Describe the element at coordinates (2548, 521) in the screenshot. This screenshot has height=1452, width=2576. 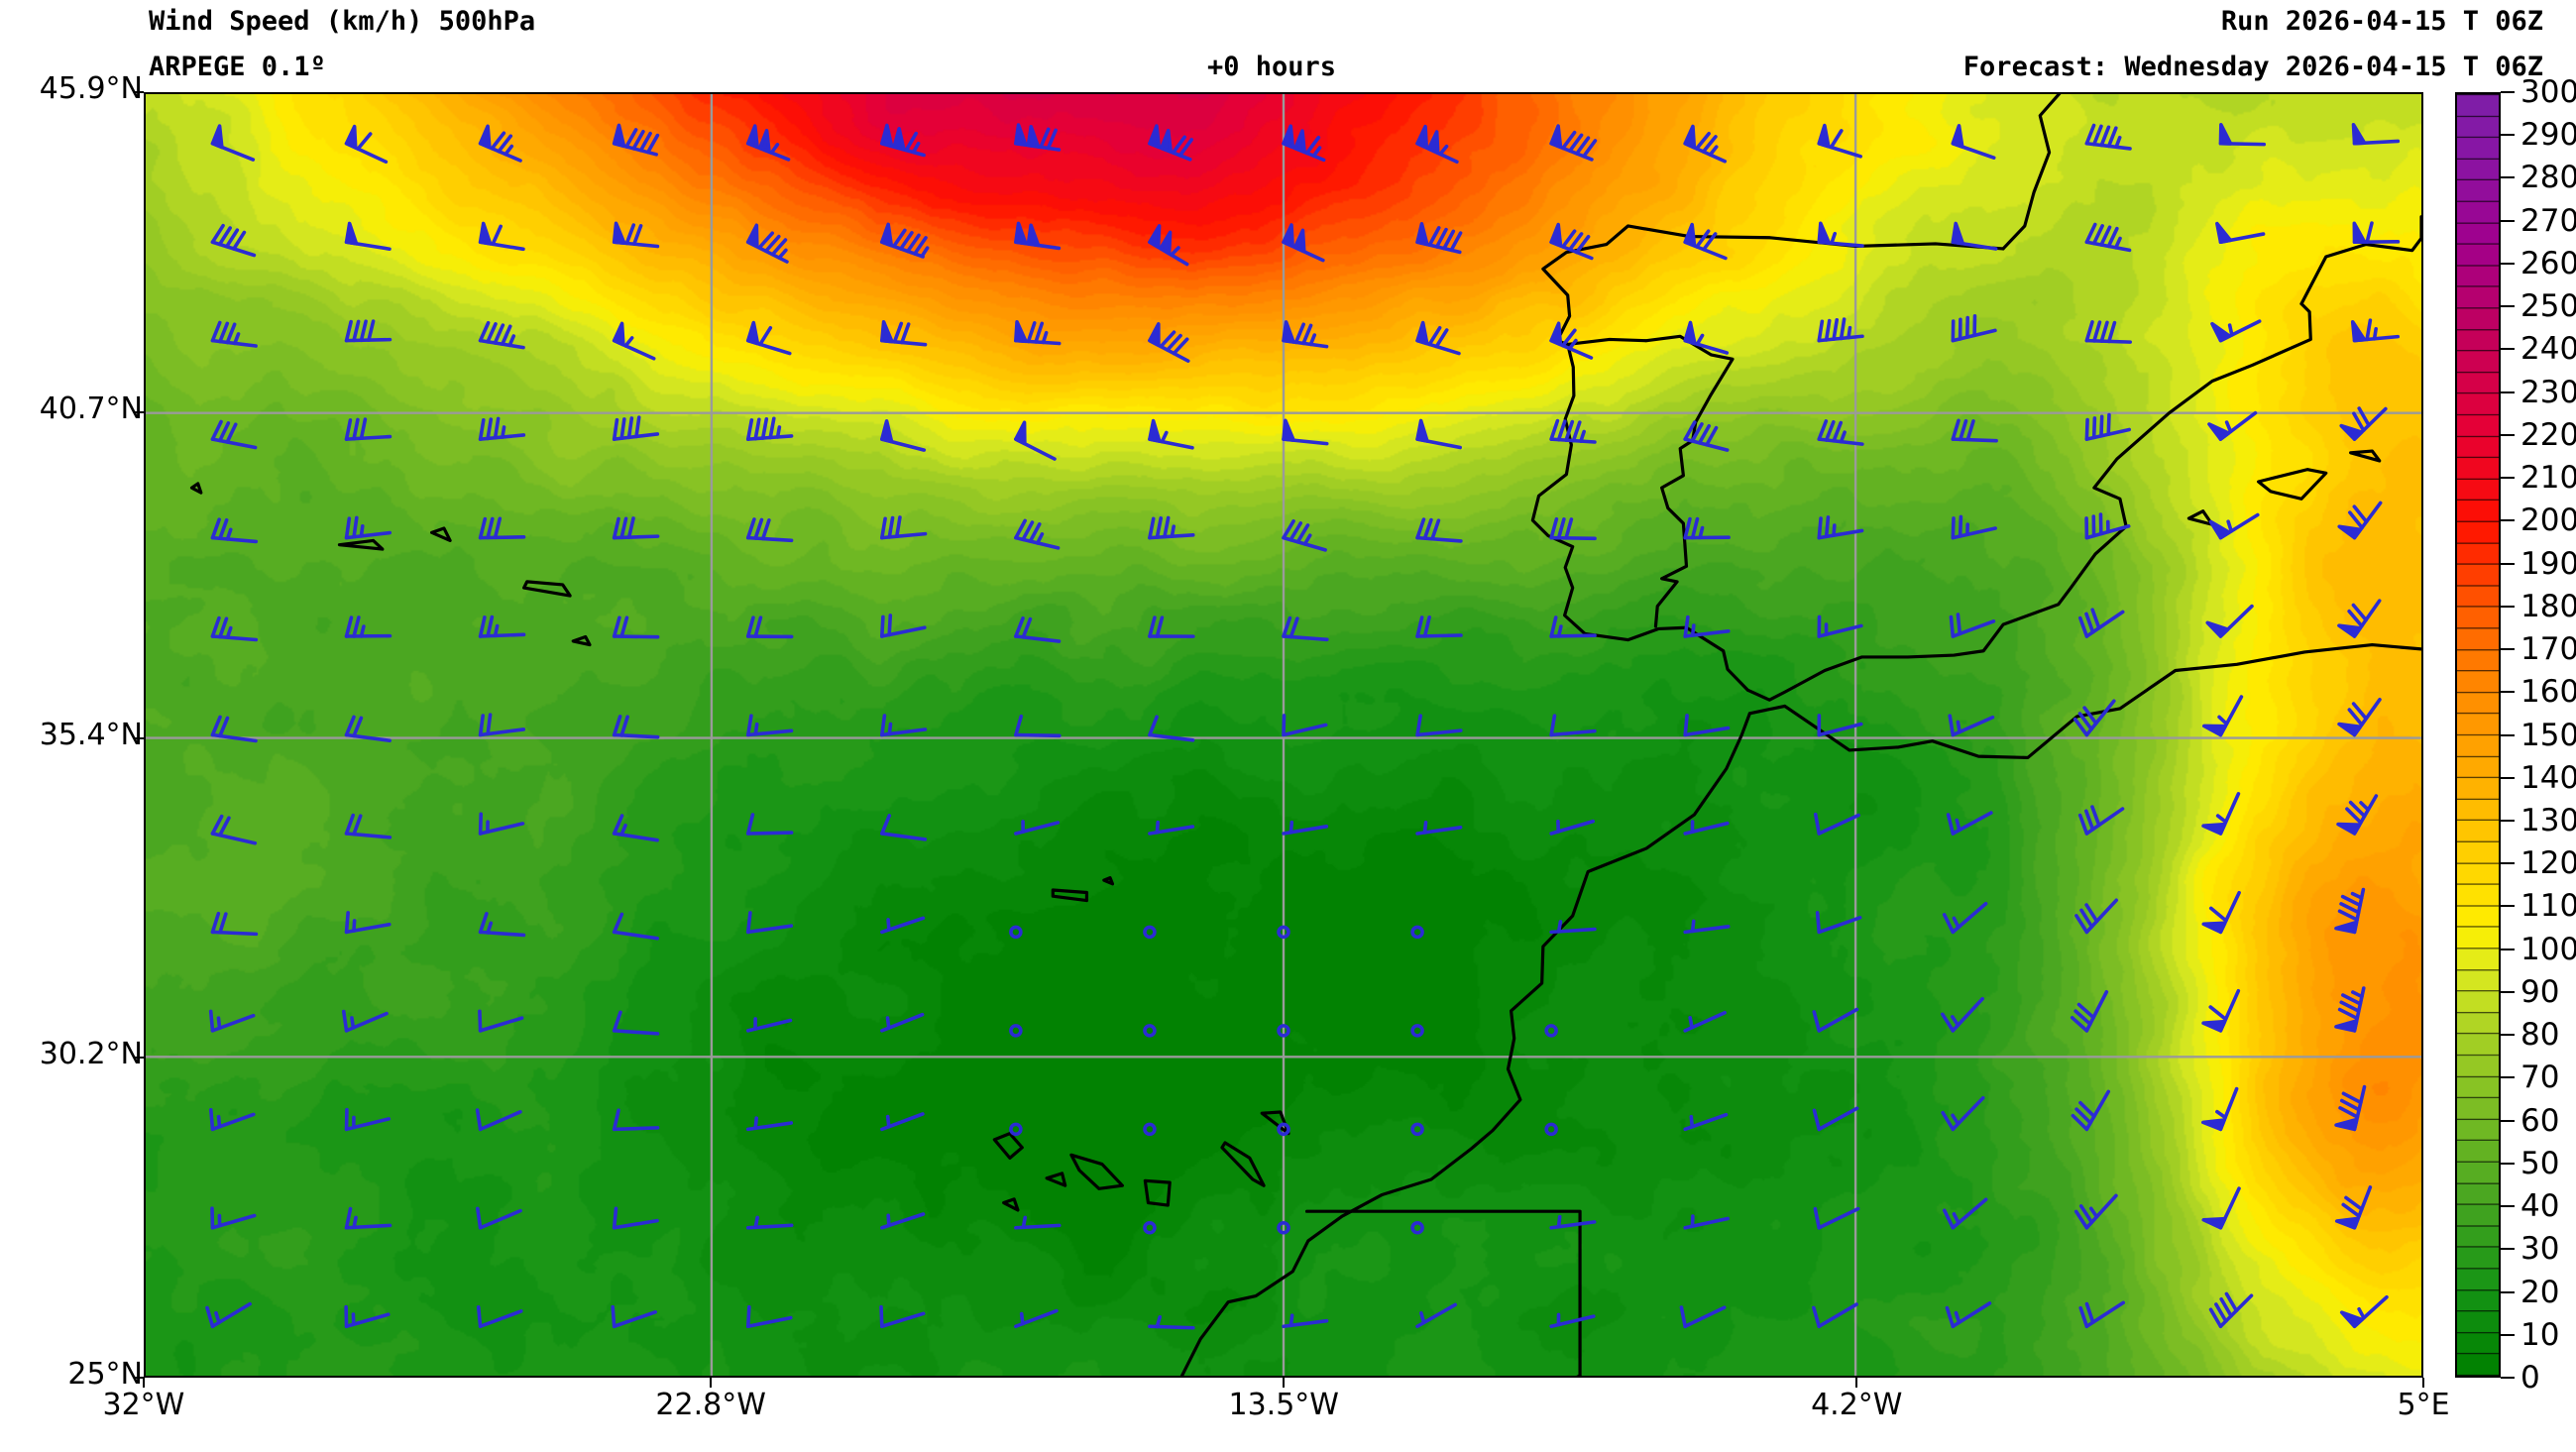
I see `colorbar-tick-label: 200` at that location.